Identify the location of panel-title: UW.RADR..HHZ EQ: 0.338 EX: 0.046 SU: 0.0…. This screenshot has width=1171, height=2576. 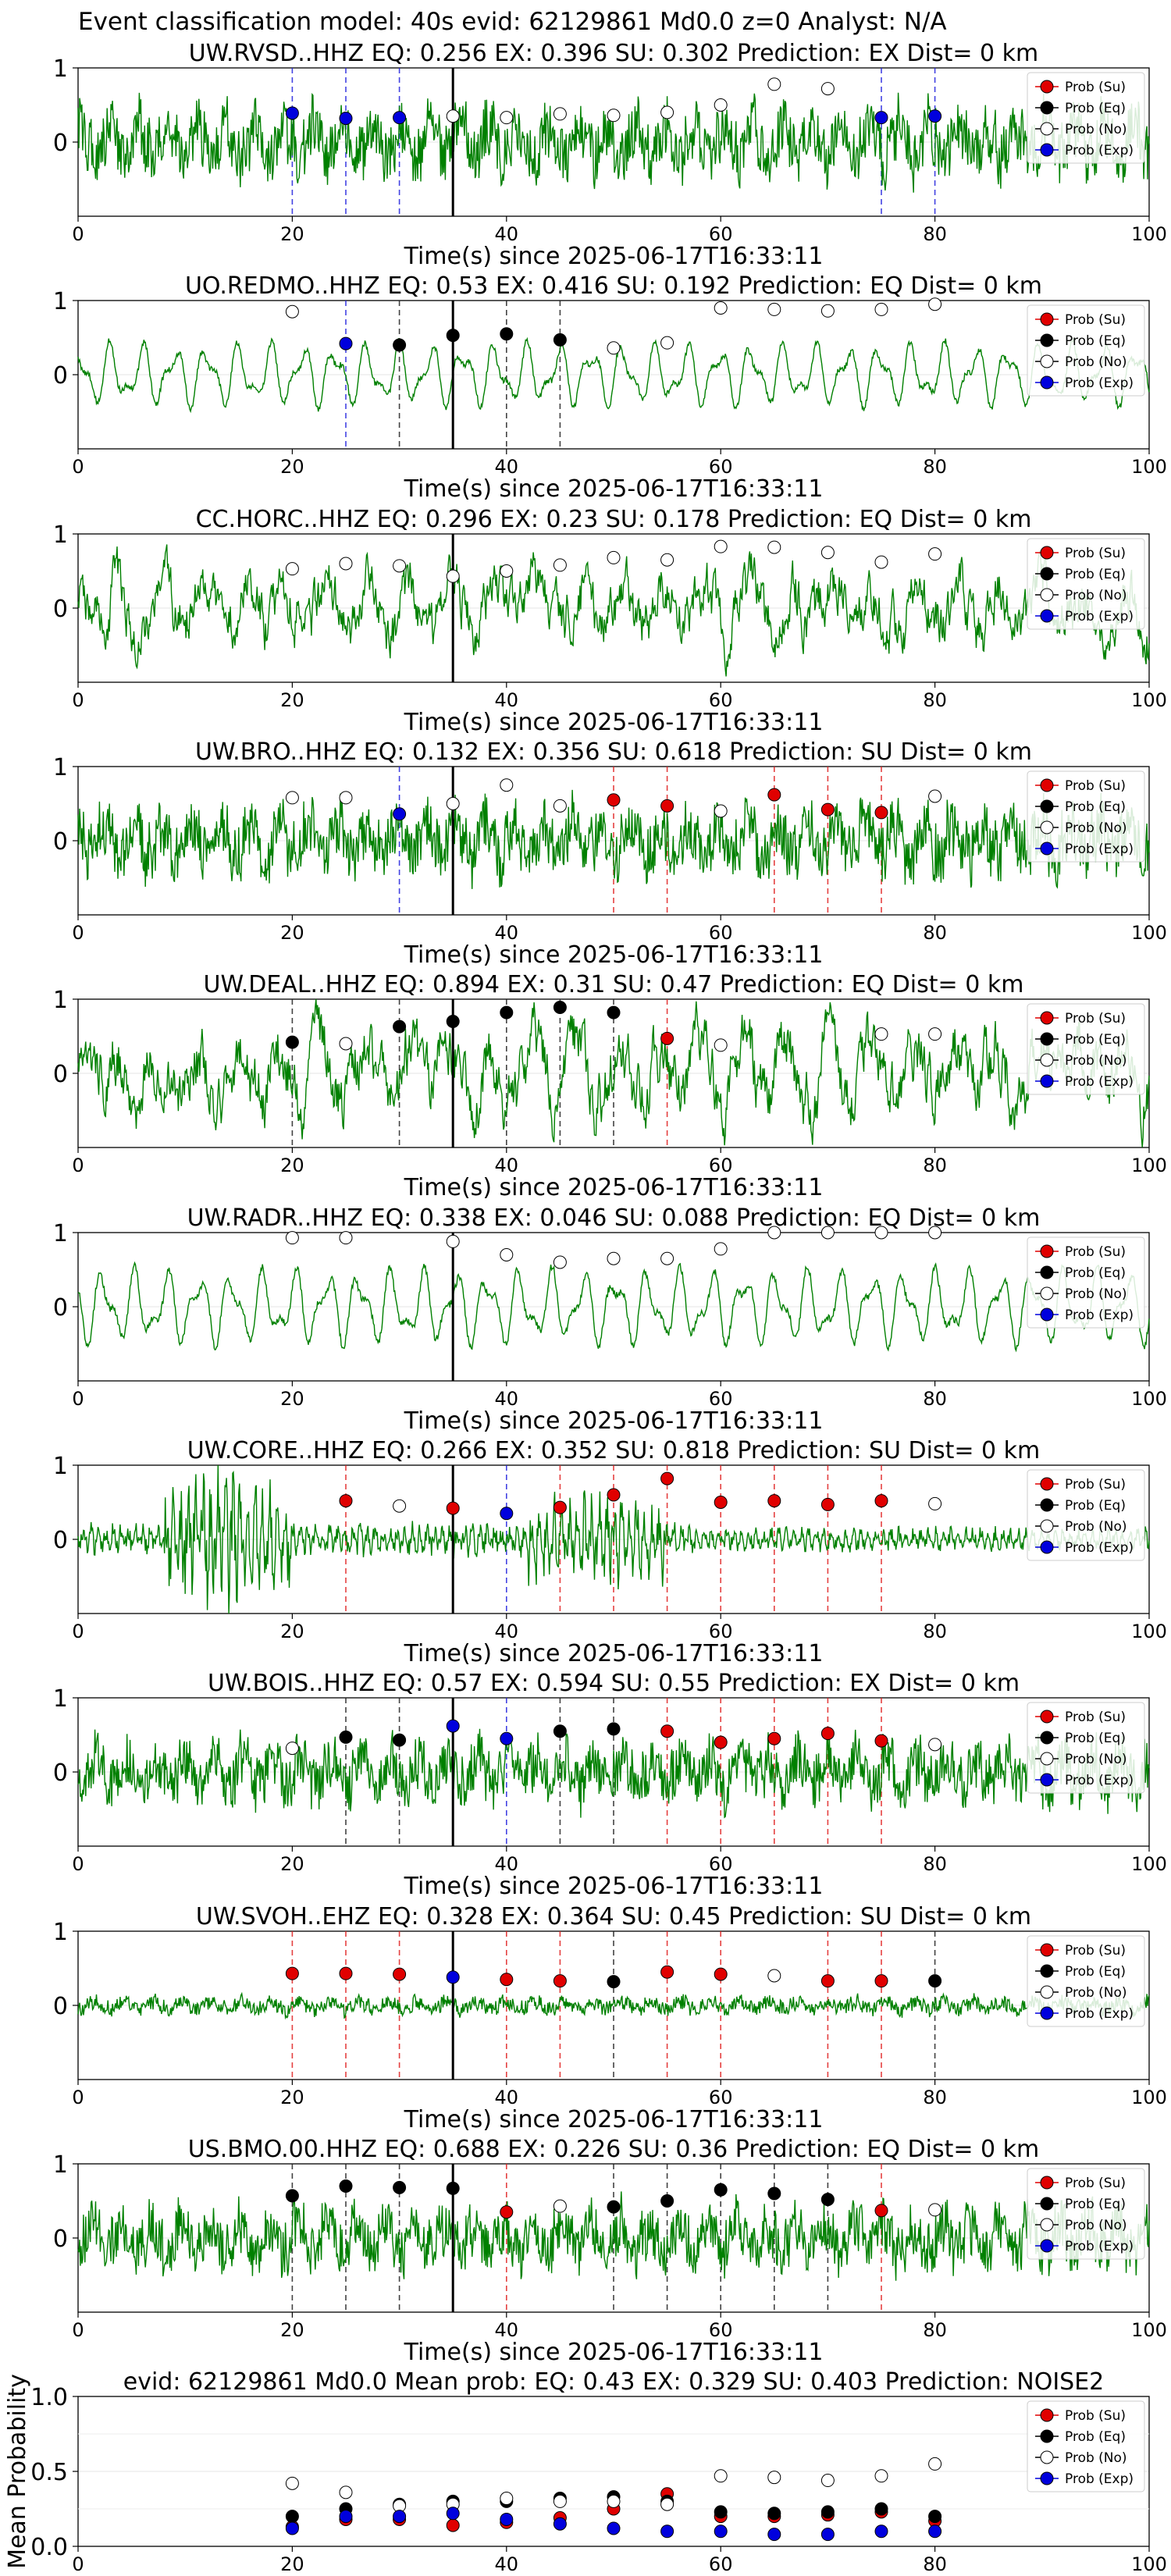
(614, 1218).